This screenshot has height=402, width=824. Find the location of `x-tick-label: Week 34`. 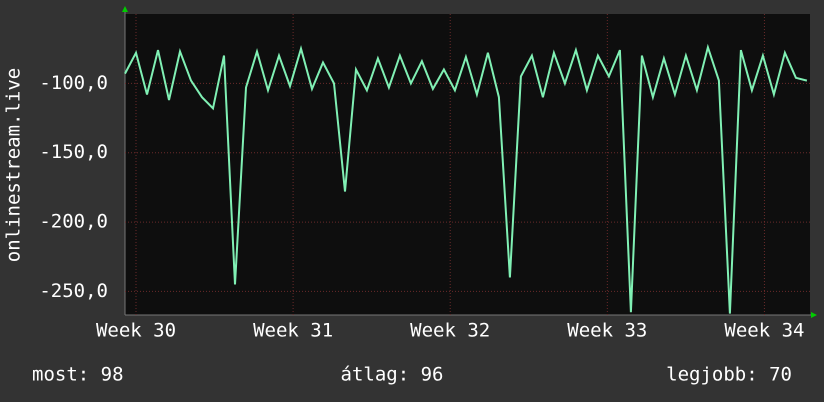

x-tick-label: Week 34 is located at coordinates (764, 331).